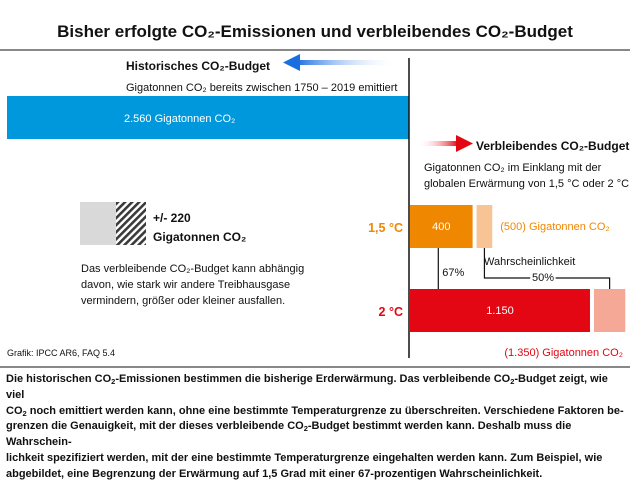 The width and height of the screenshot is (630, 483). I want to click on source-credit: Grafik: IPCC AR6, FAQ 5.4, so click(61, 353).